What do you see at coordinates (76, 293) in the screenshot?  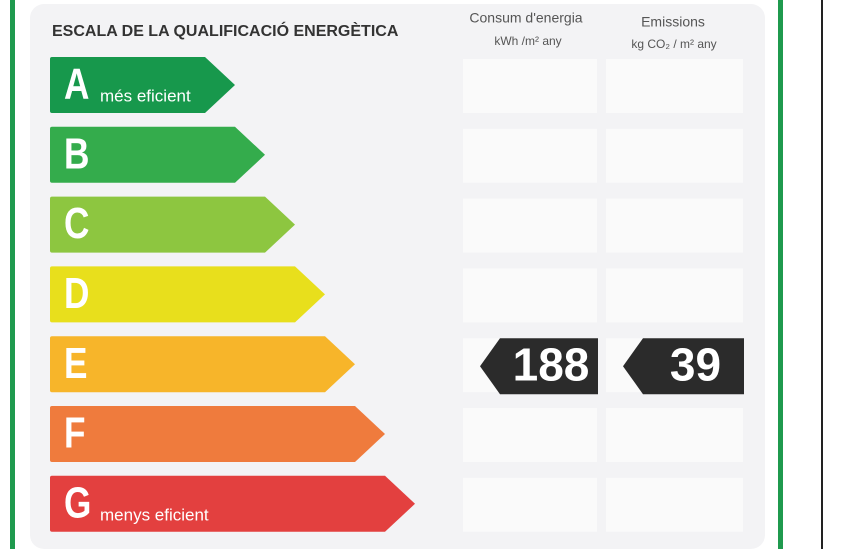 I see `rating-letter: D` at bounding box center [76, 293].